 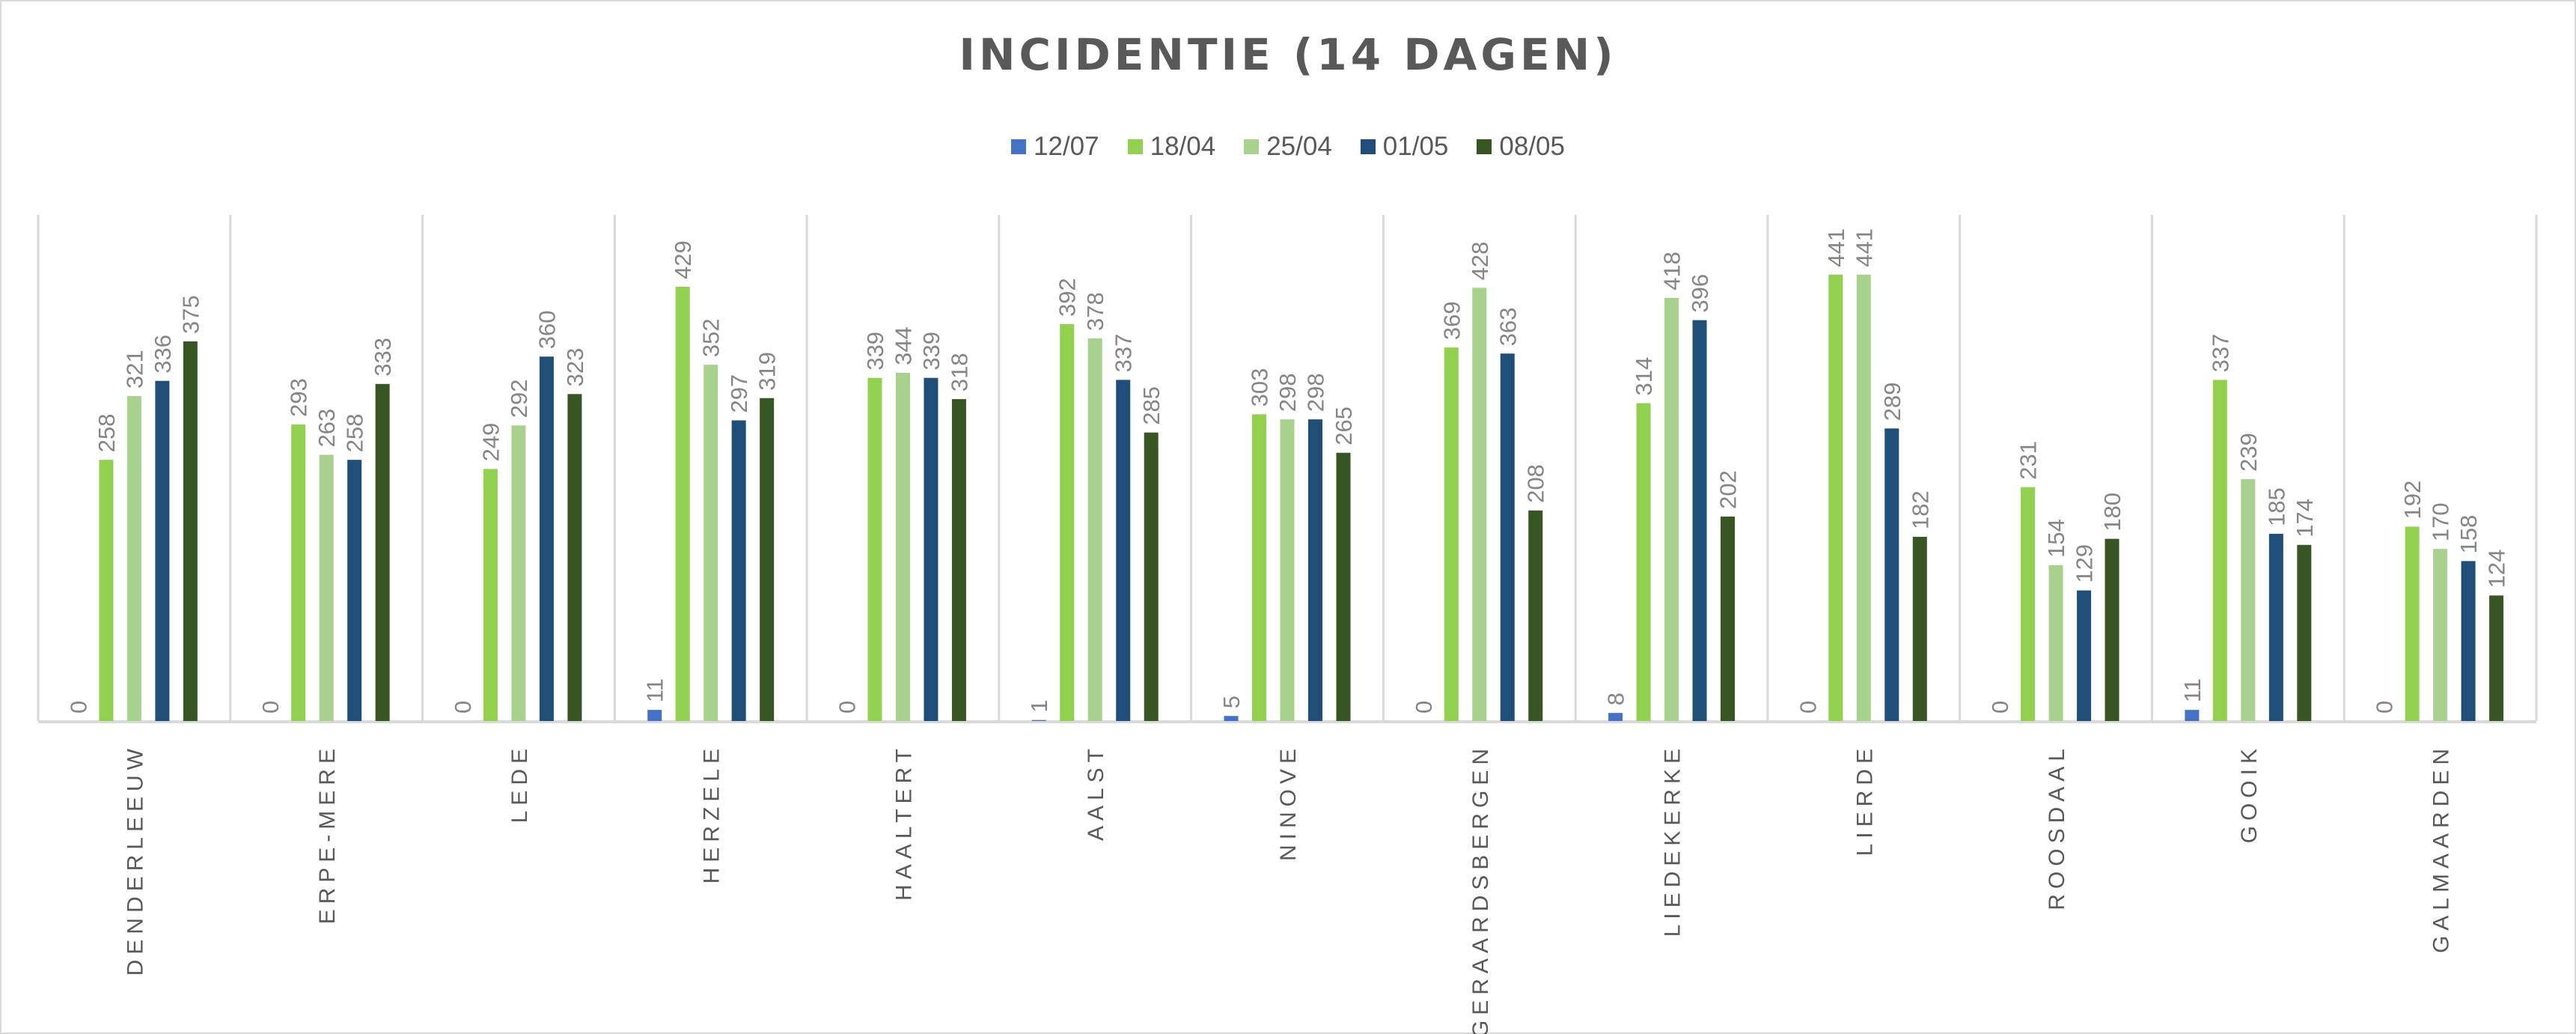 What do you see at coordinates (2412, 500) in the screenshot?
I see `data-label: 192` at bounding box center [2412, 500].